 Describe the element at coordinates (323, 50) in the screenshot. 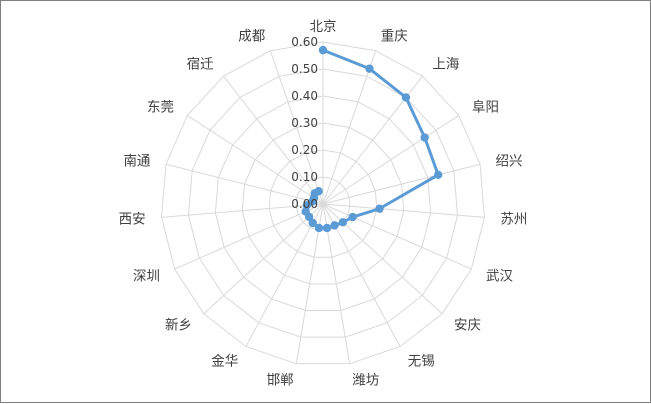

I see `data-point-北京` at that location.